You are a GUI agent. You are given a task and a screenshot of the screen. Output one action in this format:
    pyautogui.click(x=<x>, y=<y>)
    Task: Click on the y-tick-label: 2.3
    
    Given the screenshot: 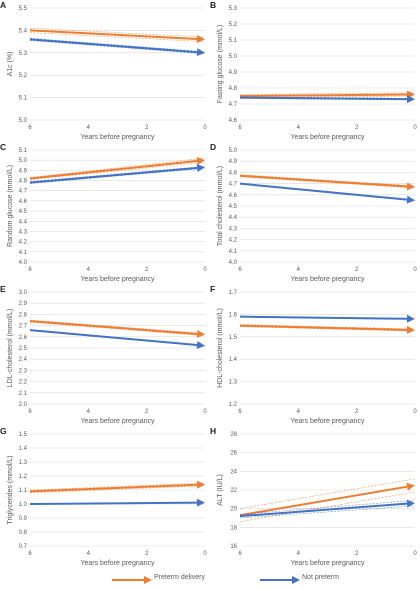 What is the action you would take?
    pyautogui.click(x=23, y=371)
    